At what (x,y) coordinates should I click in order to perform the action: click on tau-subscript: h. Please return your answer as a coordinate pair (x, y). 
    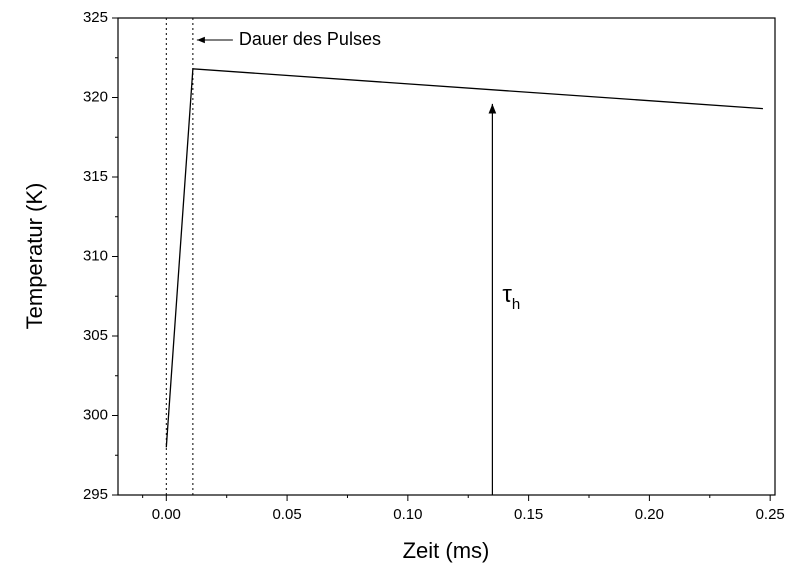
    Looking at the image, I should click on (516, 304).